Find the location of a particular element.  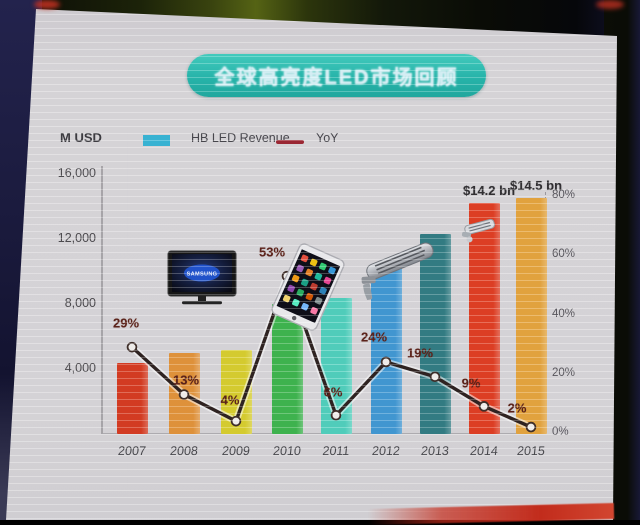

right-axis-tick: 40% is located at coordinates (564, 313).